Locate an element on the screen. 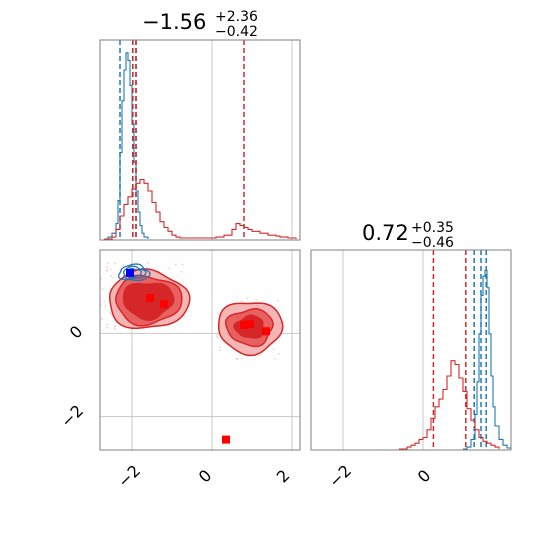  x-tick-label: 2 is located at coordinates (283, 476).